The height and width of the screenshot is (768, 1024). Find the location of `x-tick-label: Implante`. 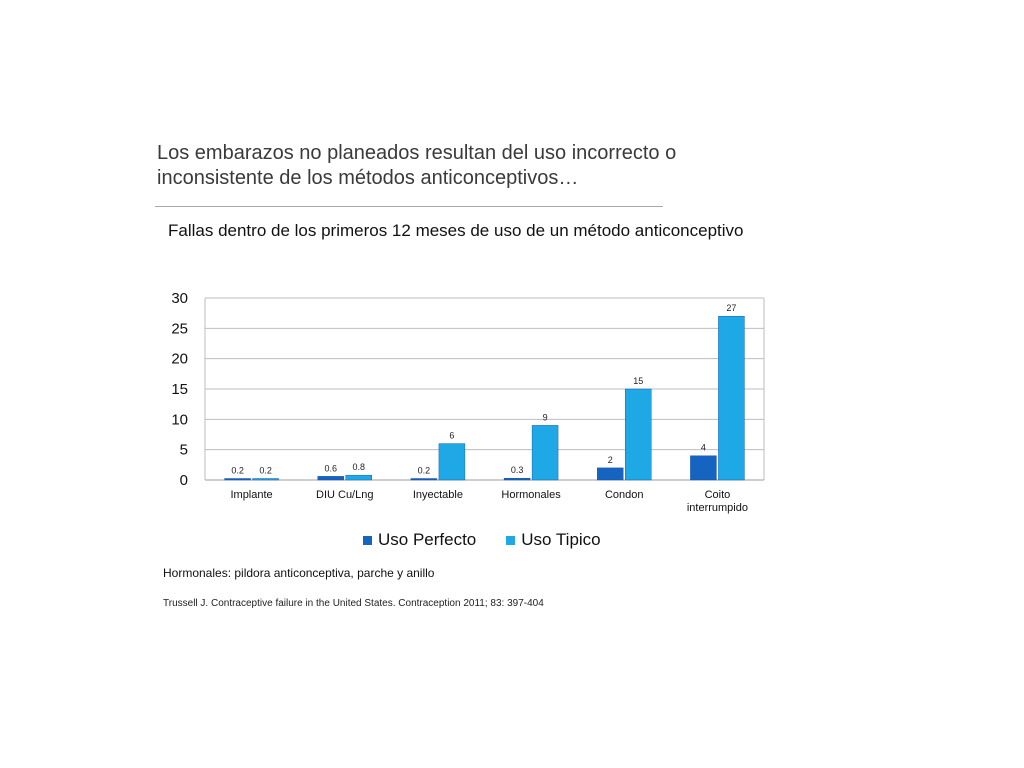

x-tick-label: Implante is located at coordinates (251, 495).